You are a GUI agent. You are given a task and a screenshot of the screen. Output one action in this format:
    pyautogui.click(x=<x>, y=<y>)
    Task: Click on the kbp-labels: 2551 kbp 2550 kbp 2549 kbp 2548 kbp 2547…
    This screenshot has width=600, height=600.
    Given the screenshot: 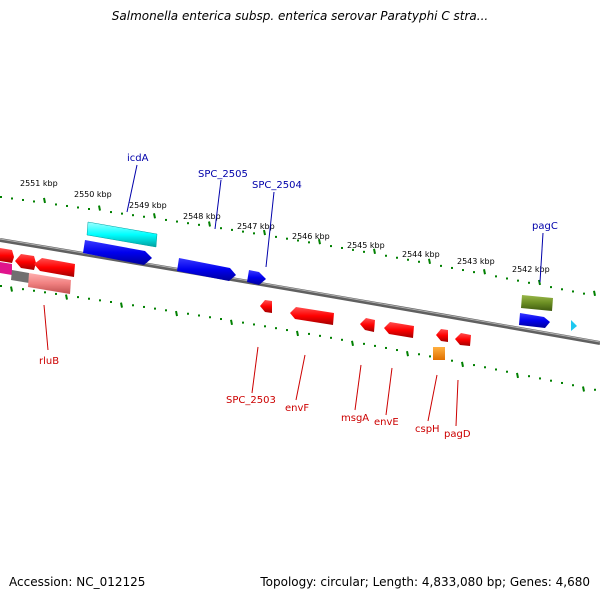 What is the action you would take?
    pyautogui.click(x=285, y=226)
    